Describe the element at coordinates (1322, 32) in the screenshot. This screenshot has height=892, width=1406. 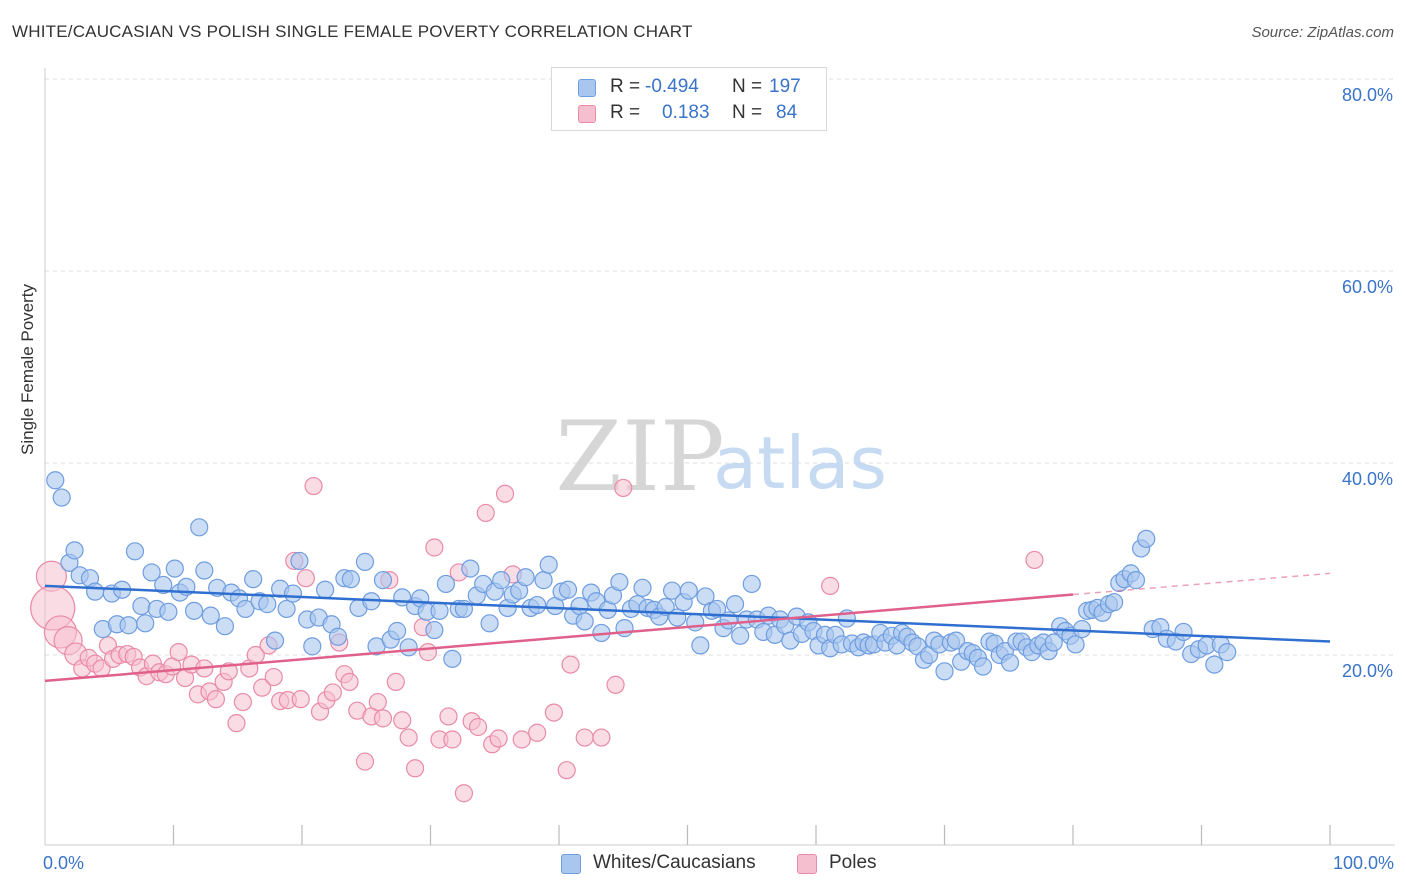
I see `source-label: Source: ZipAtlas.com` at that location.